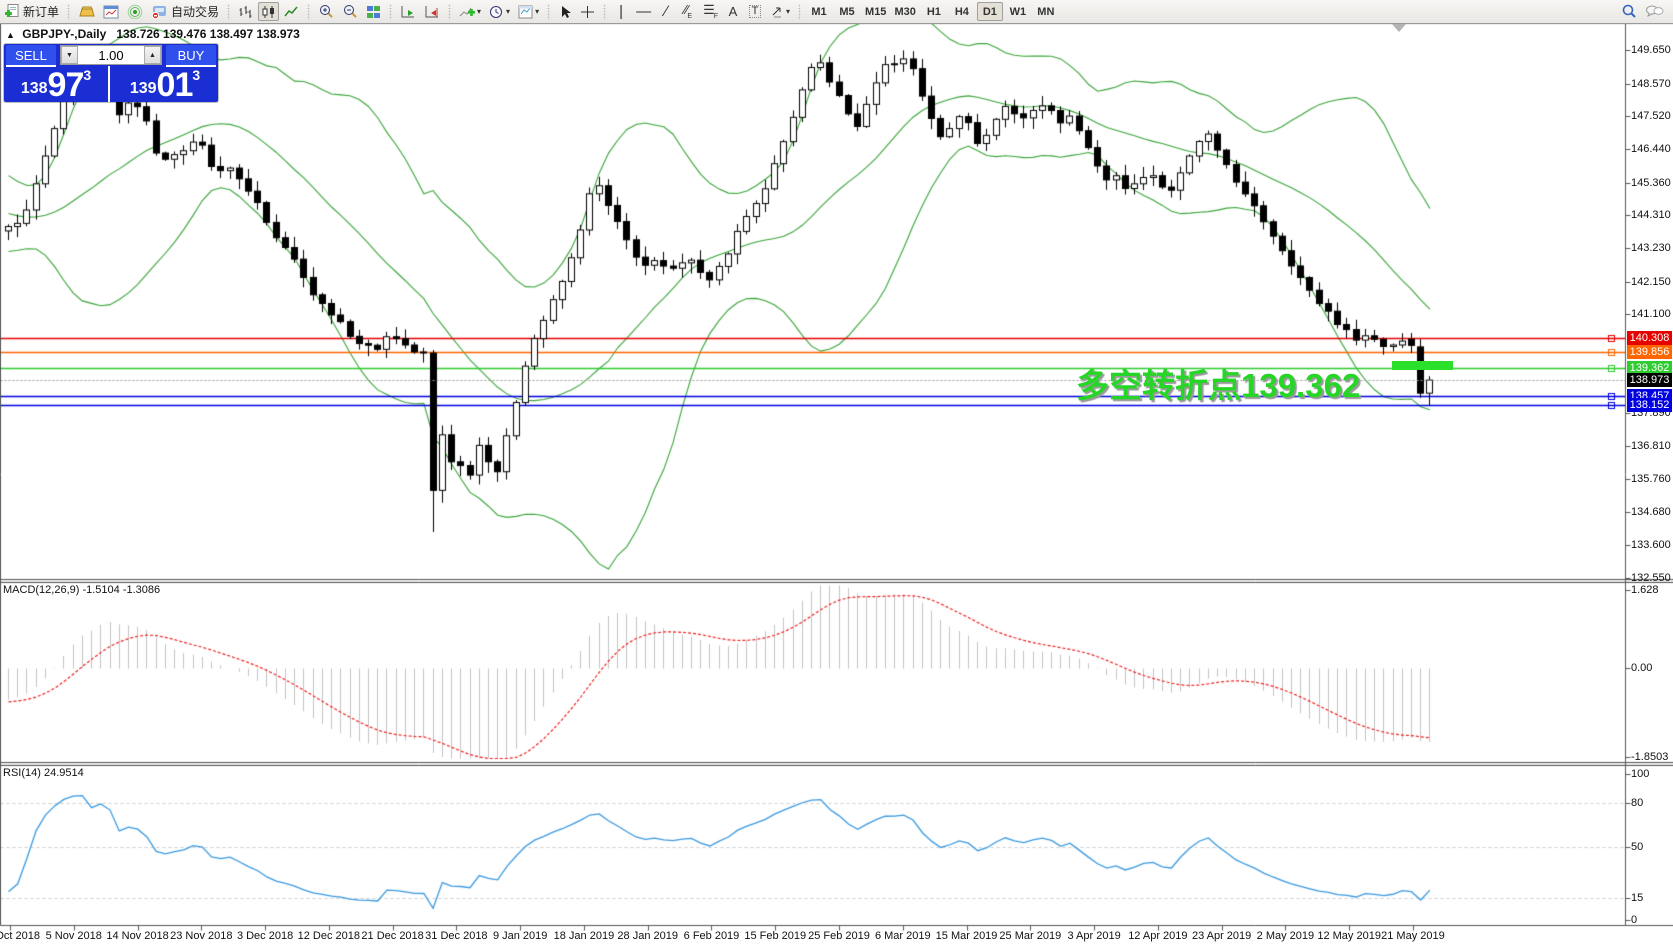 The width and height of the screenshot is (1673, 946). I want to click on collapse-panel-icon: ▲, so click(10, 35).